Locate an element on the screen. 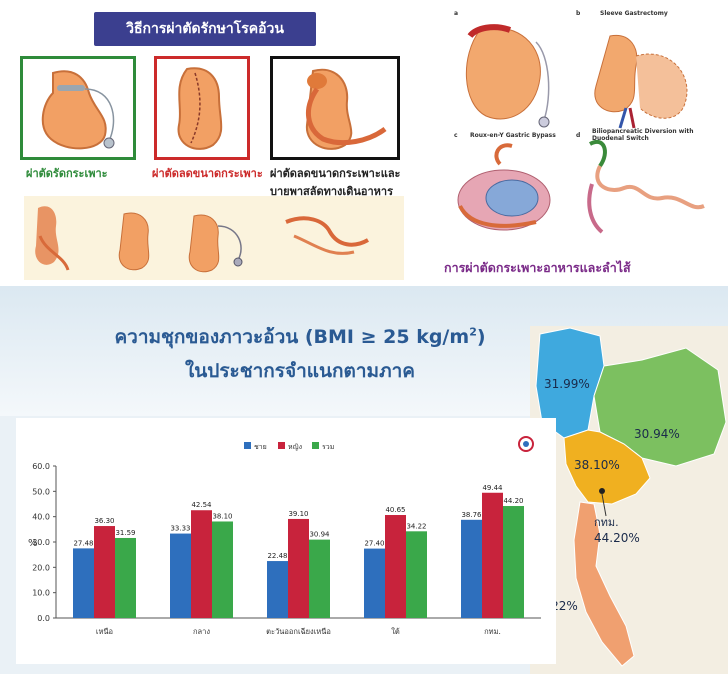 The width and height of the screenshot is (728, 674). bar-value-label: 39.10 is located at coordinates (298, 514).